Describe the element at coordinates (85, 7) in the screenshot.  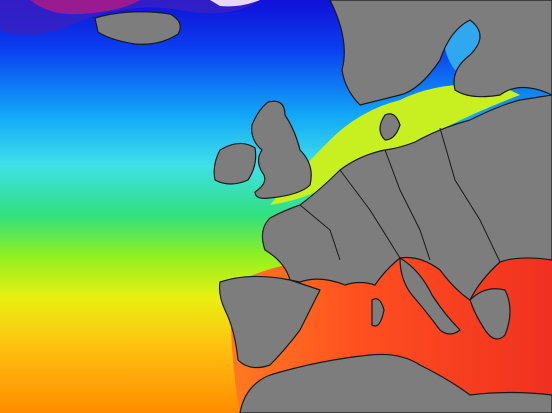
I see `polar-water` at that location.